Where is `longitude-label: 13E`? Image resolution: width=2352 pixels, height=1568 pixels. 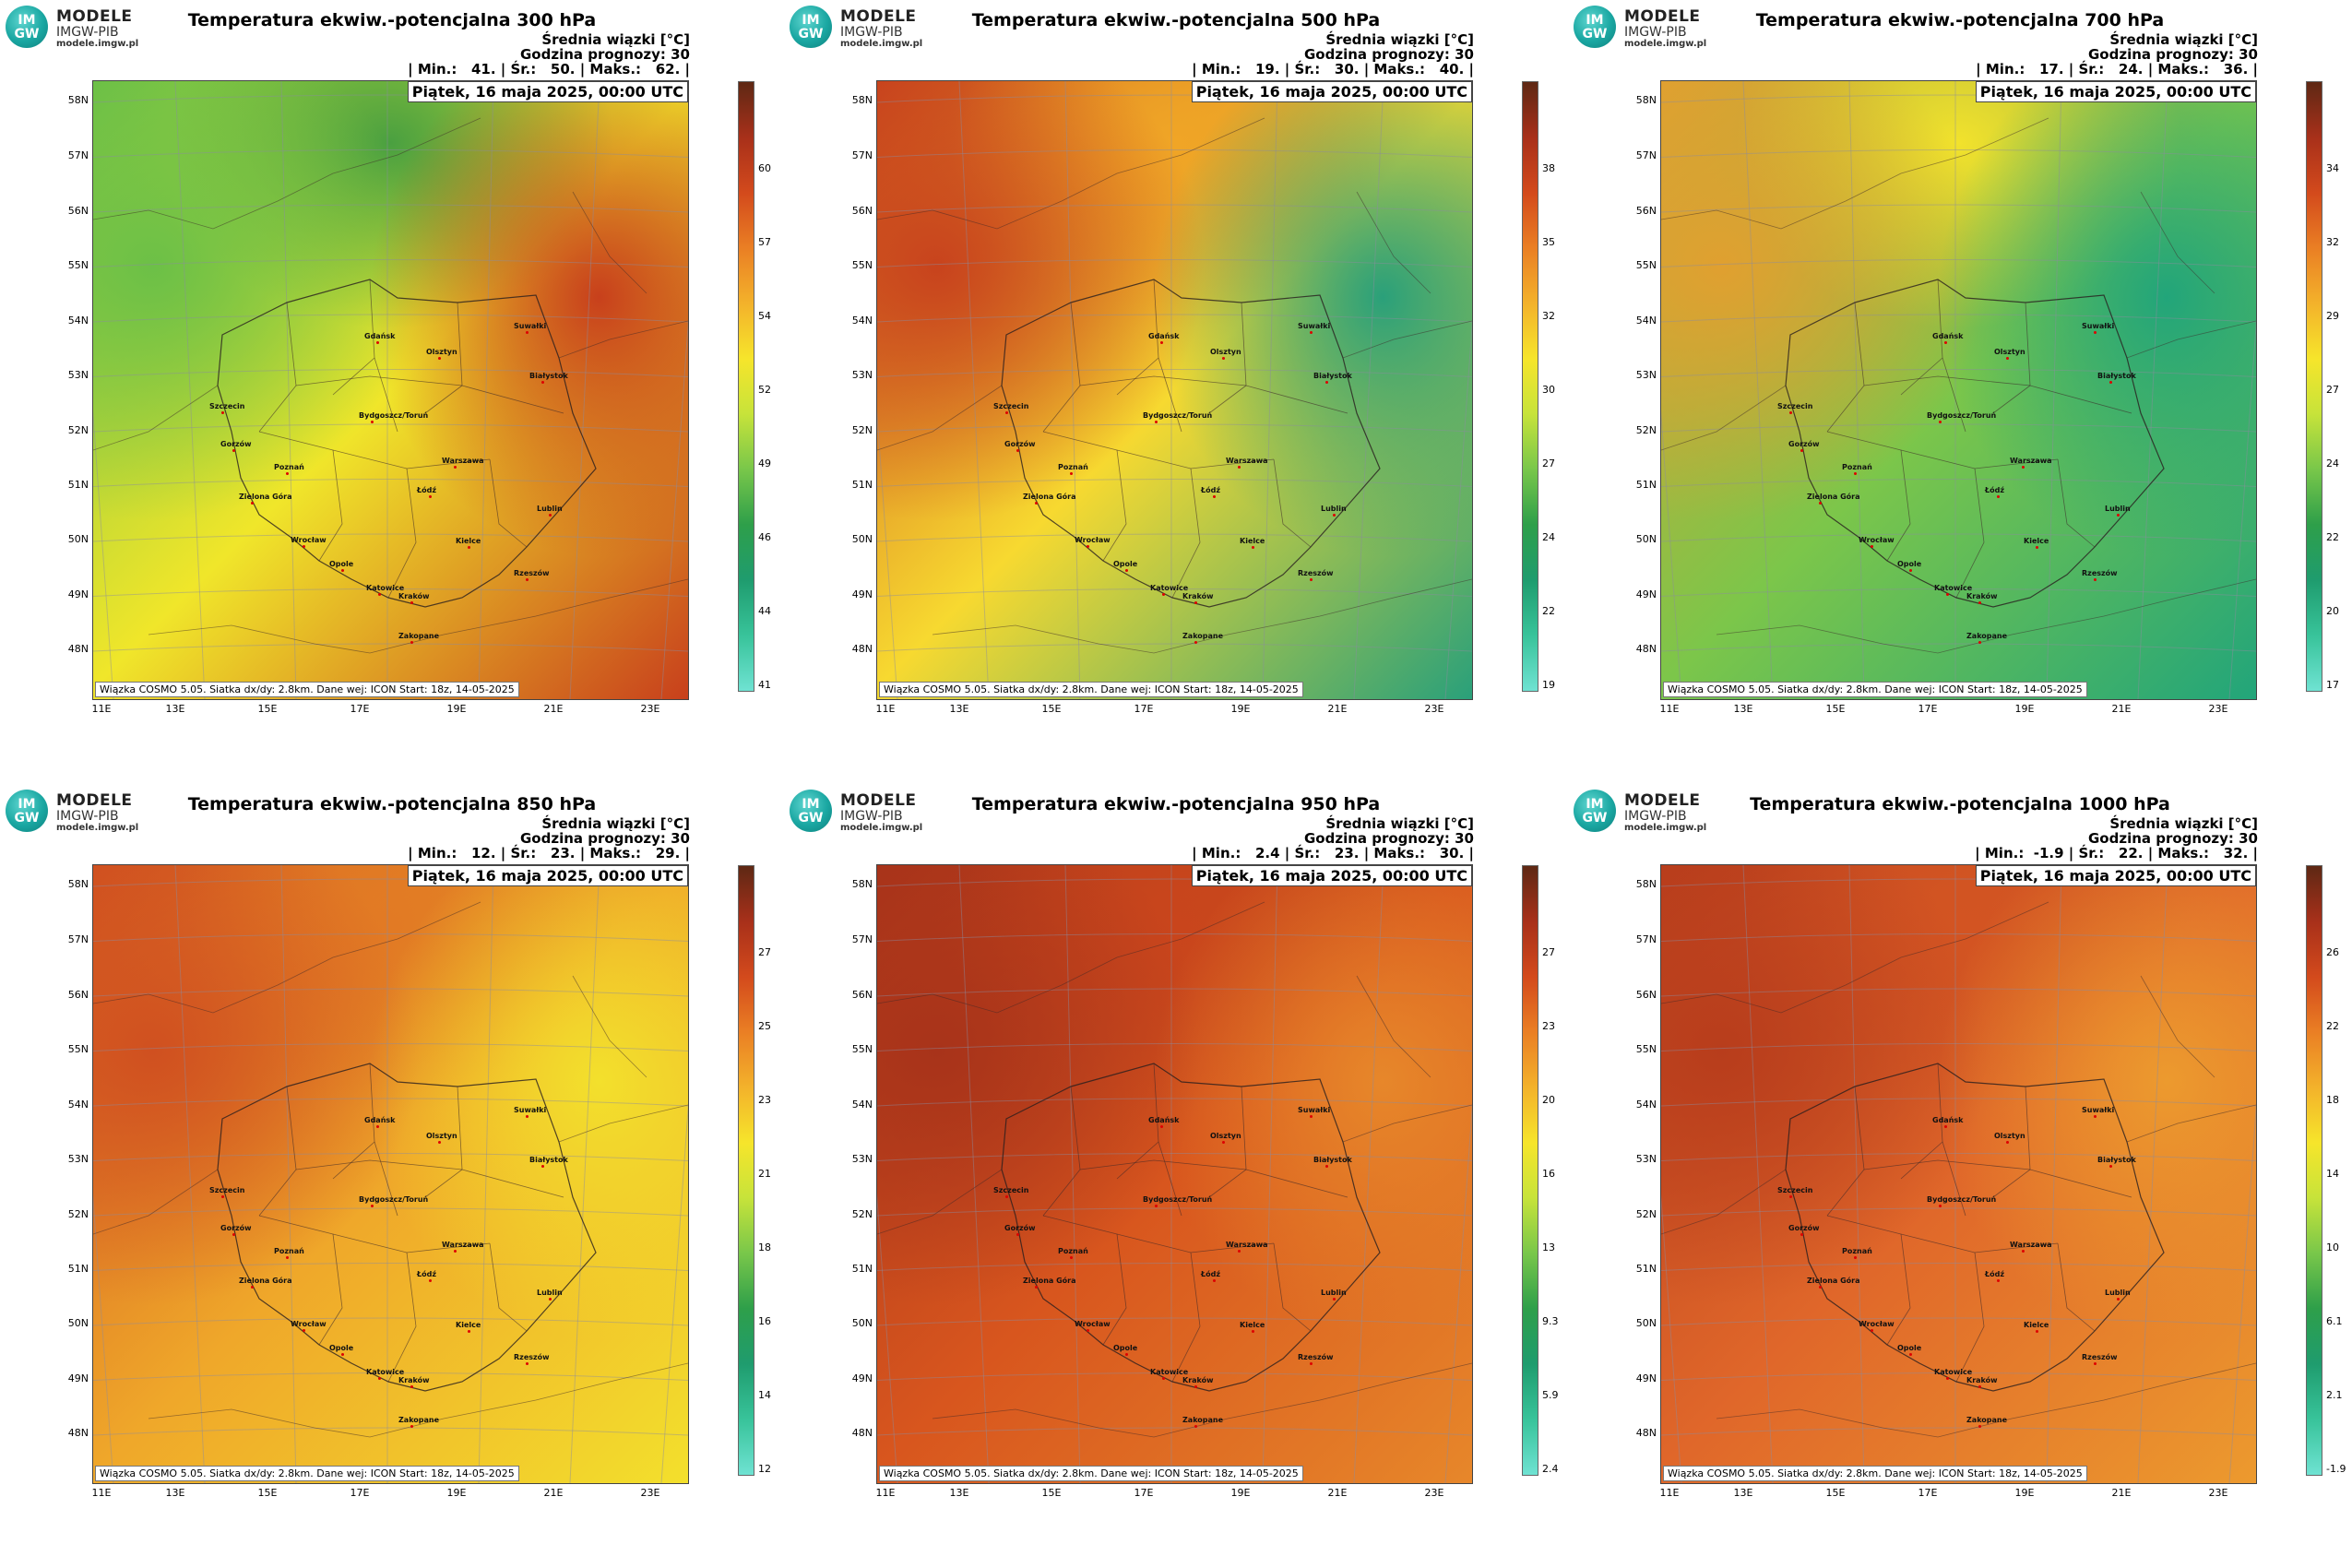
longitude-label: 13E is located at coordinates (175, 709).